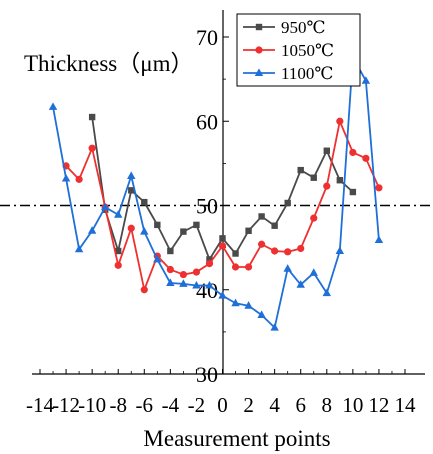 This screenshot has height=454, width=433. What do you see at coordinates (236, 438) in the screenshot?
I see `x-axis-title: Measurement points` at bounding box center [236, 438].